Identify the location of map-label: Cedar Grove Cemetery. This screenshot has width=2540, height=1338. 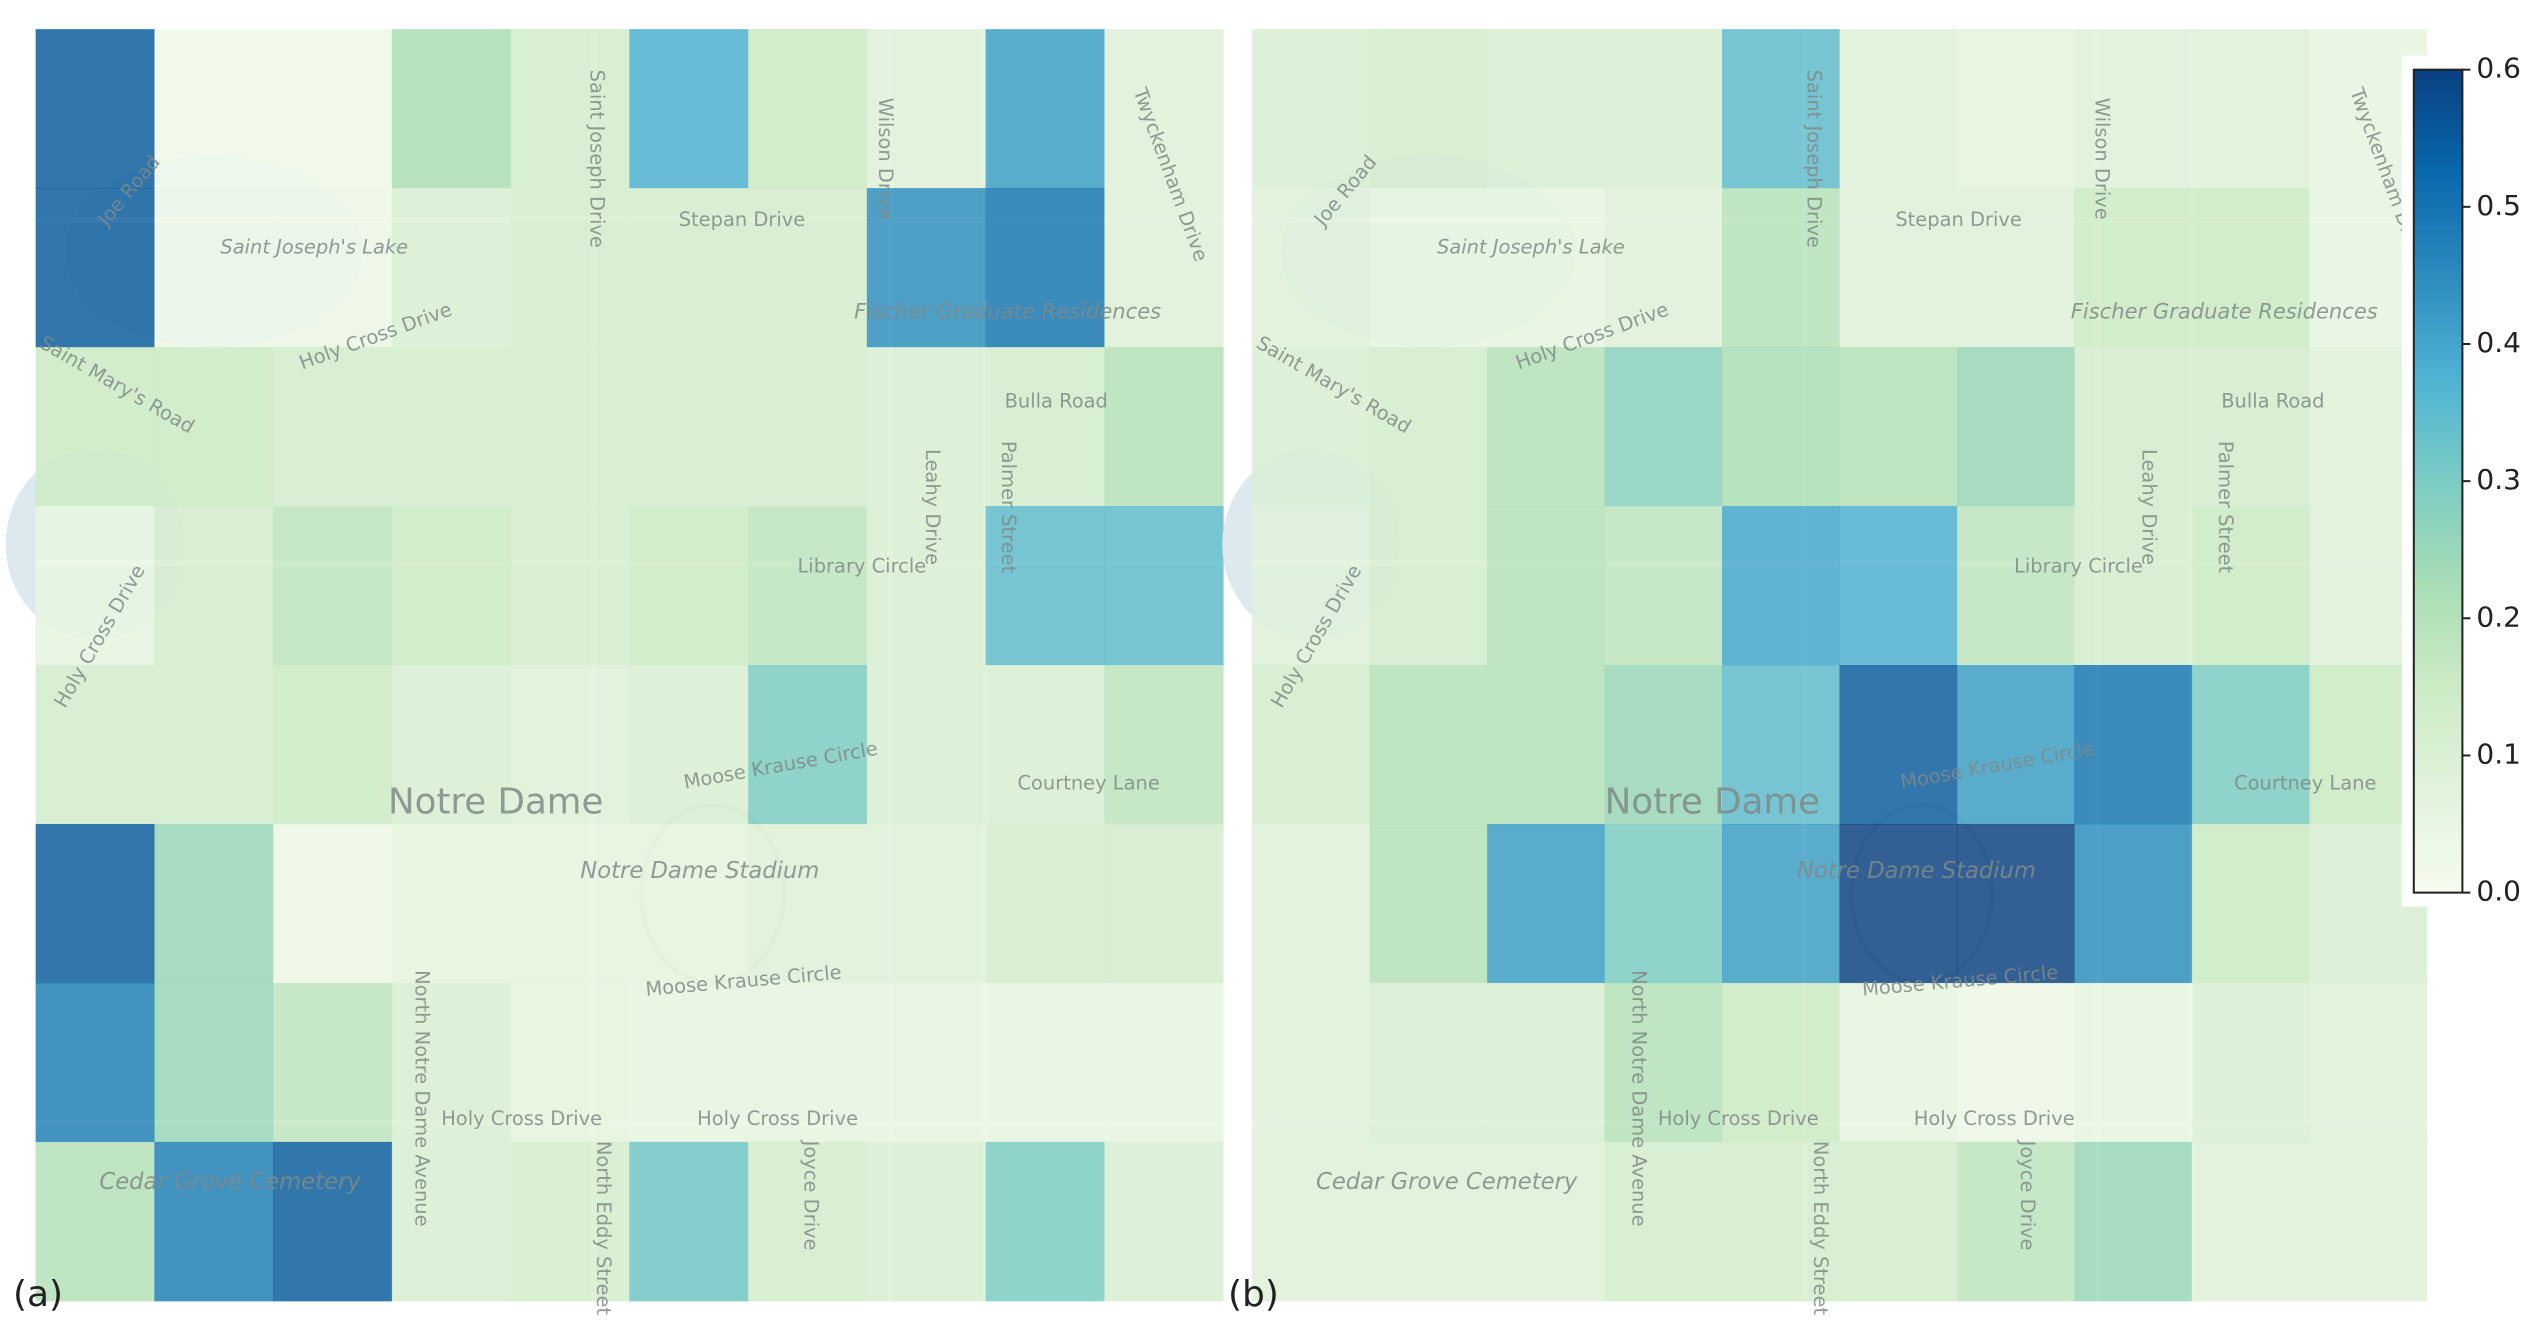
(1447, 1182).